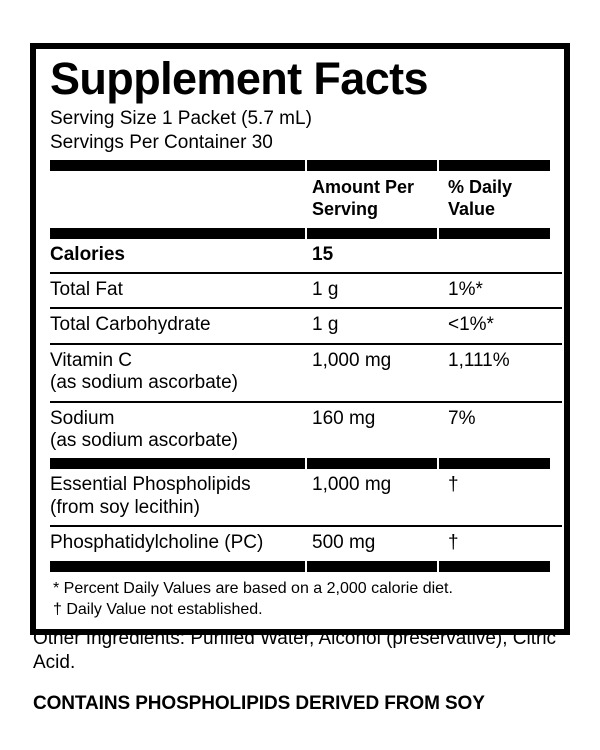 The height and width of the screenshot is (750, 600). I want to click on rule-above-footnotes, so click(300, 566).